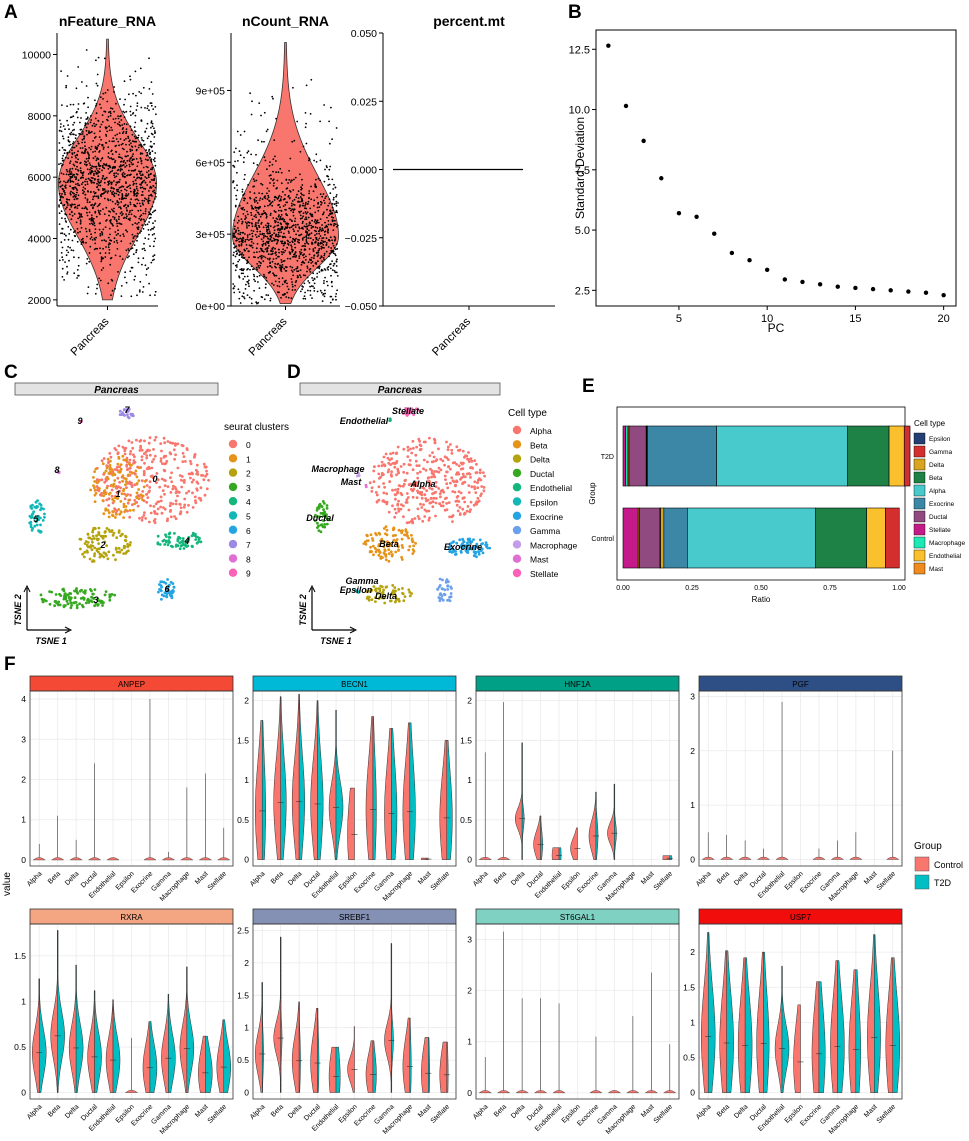  Describe the element at coordinates (285, 21) in the screenshot. I see `subplot-title: nCount_RNA` at that location.